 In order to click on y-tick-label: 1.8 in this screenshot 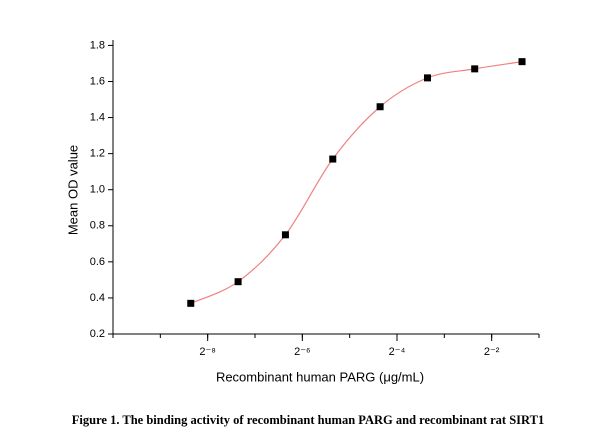, I will do `click(97, 45)`.